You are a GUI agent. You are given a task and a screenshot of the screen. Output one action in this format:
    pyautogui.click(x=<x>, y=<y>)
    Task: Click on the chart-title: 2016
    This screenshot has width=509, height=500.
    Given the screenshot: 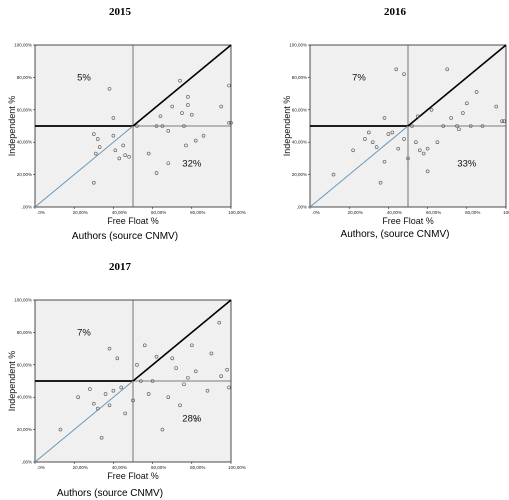 What is the action you would take?
    pyautogui.click(x=395, y=12)
    